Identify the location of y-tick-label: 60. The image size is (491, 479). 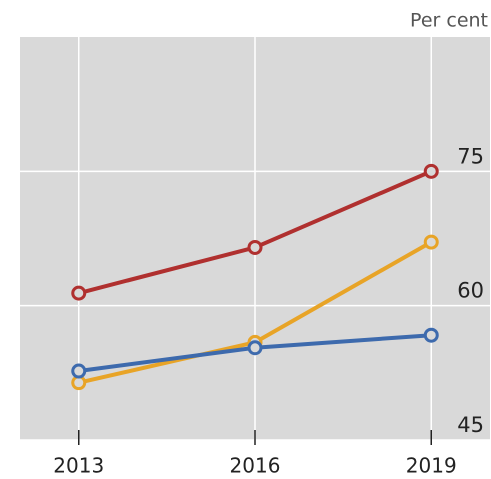
(470, 291).